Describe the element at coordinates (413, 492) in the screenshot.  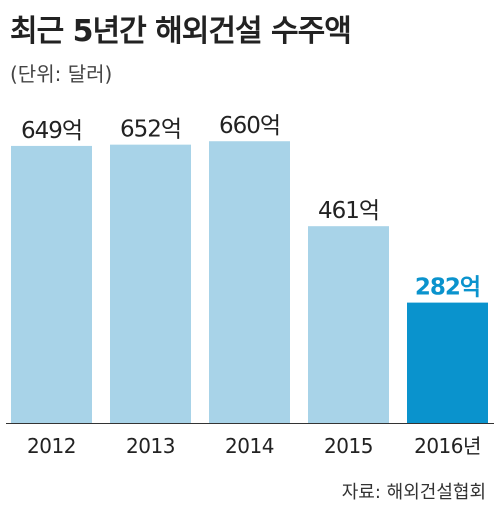
I see `source-note: 자료: 해외건설협회` at that location.